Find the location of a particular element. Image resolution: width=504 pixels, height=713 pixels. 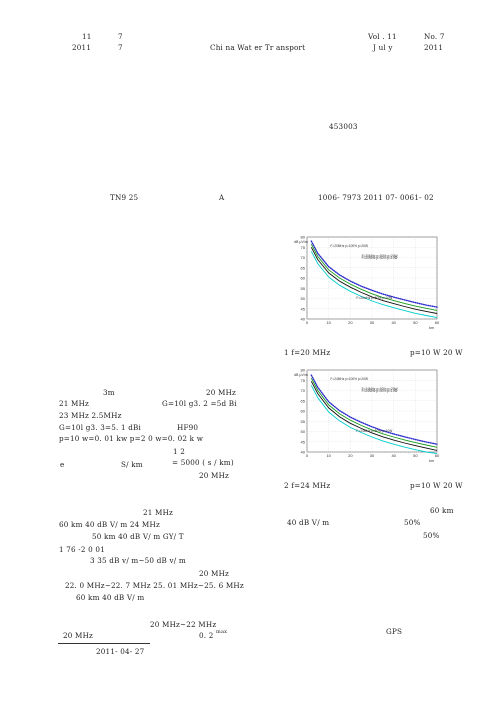

formula: = 5000 ( s / km) is located at coordinates (203, 462).